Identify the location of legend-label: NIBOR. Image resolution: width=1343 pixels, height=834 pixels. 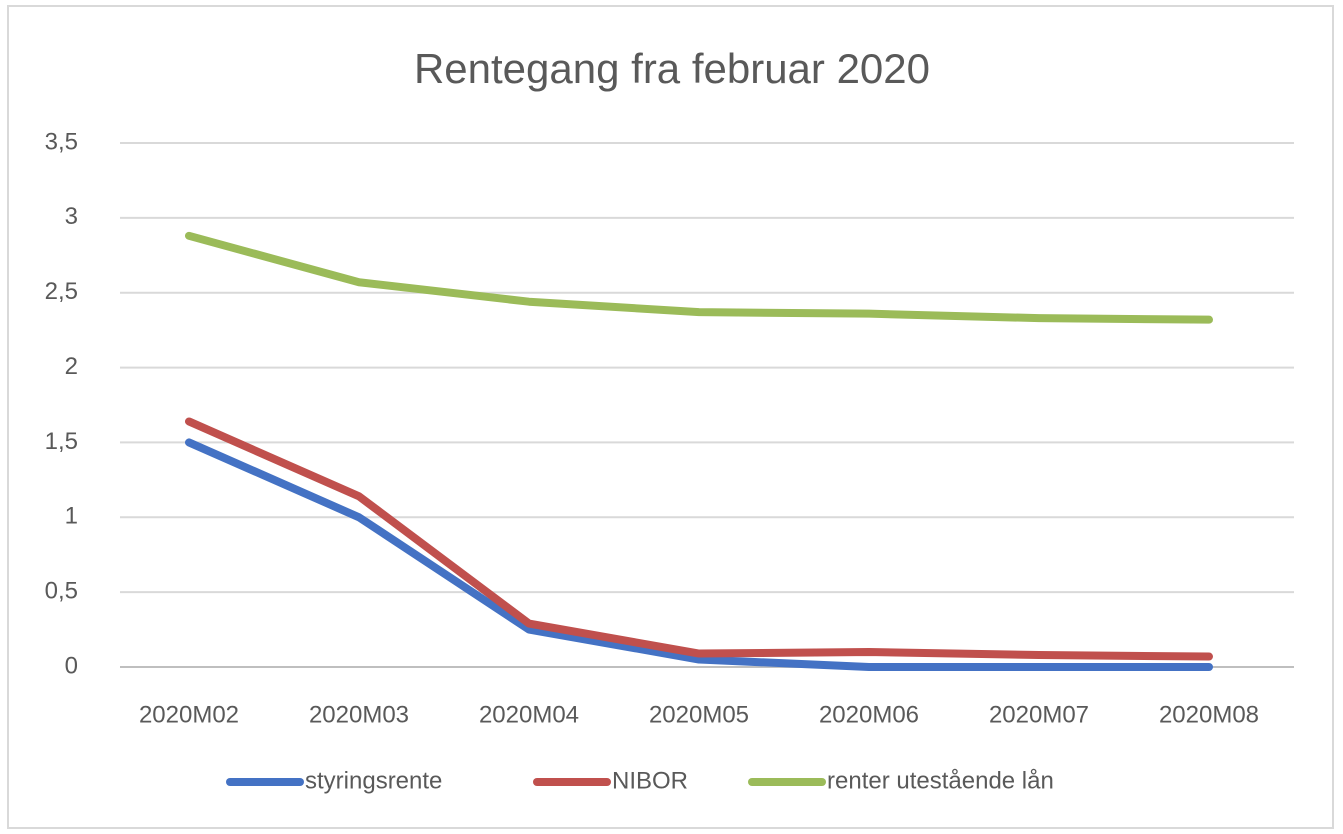
(650, 780).